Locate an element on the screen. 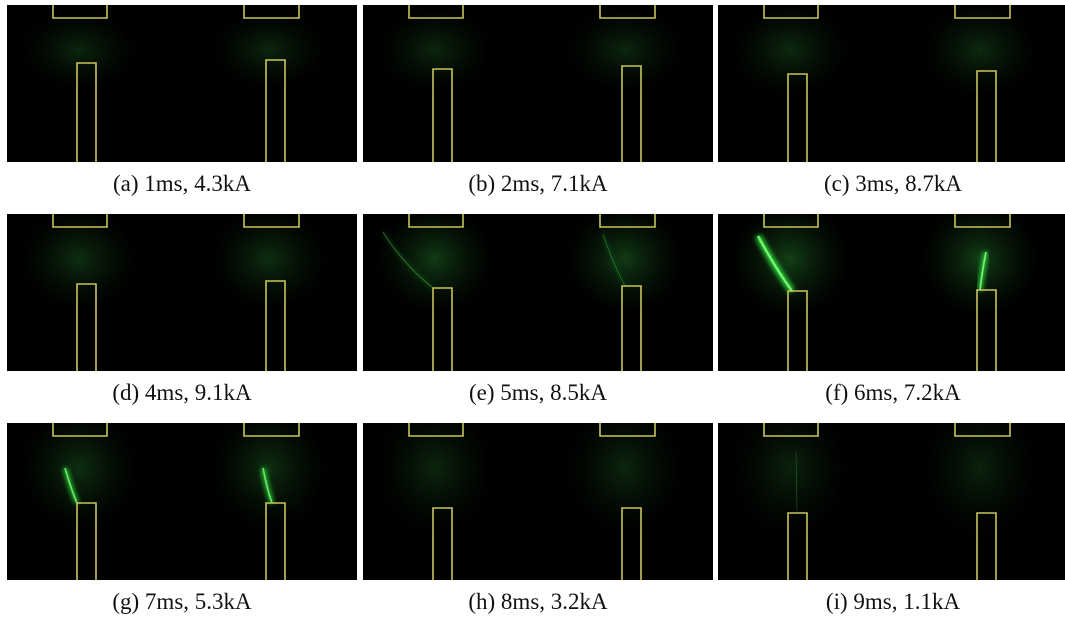 The height and width of the screenshot is (631, 1065). panel-caption: (d) 4ms, 9.1kA is located at coordinates (182, 392).